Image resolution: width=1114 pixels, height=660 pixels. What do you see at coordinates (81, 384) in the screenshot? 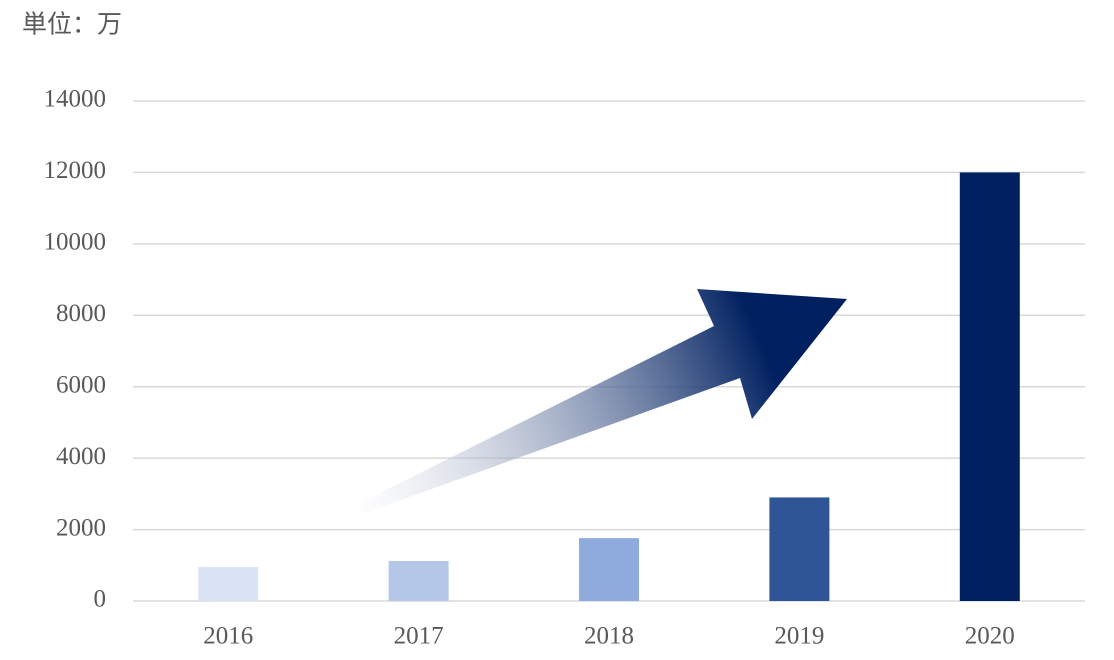
I see `y-tick-label: 6000` at bounding box center [81, 384].